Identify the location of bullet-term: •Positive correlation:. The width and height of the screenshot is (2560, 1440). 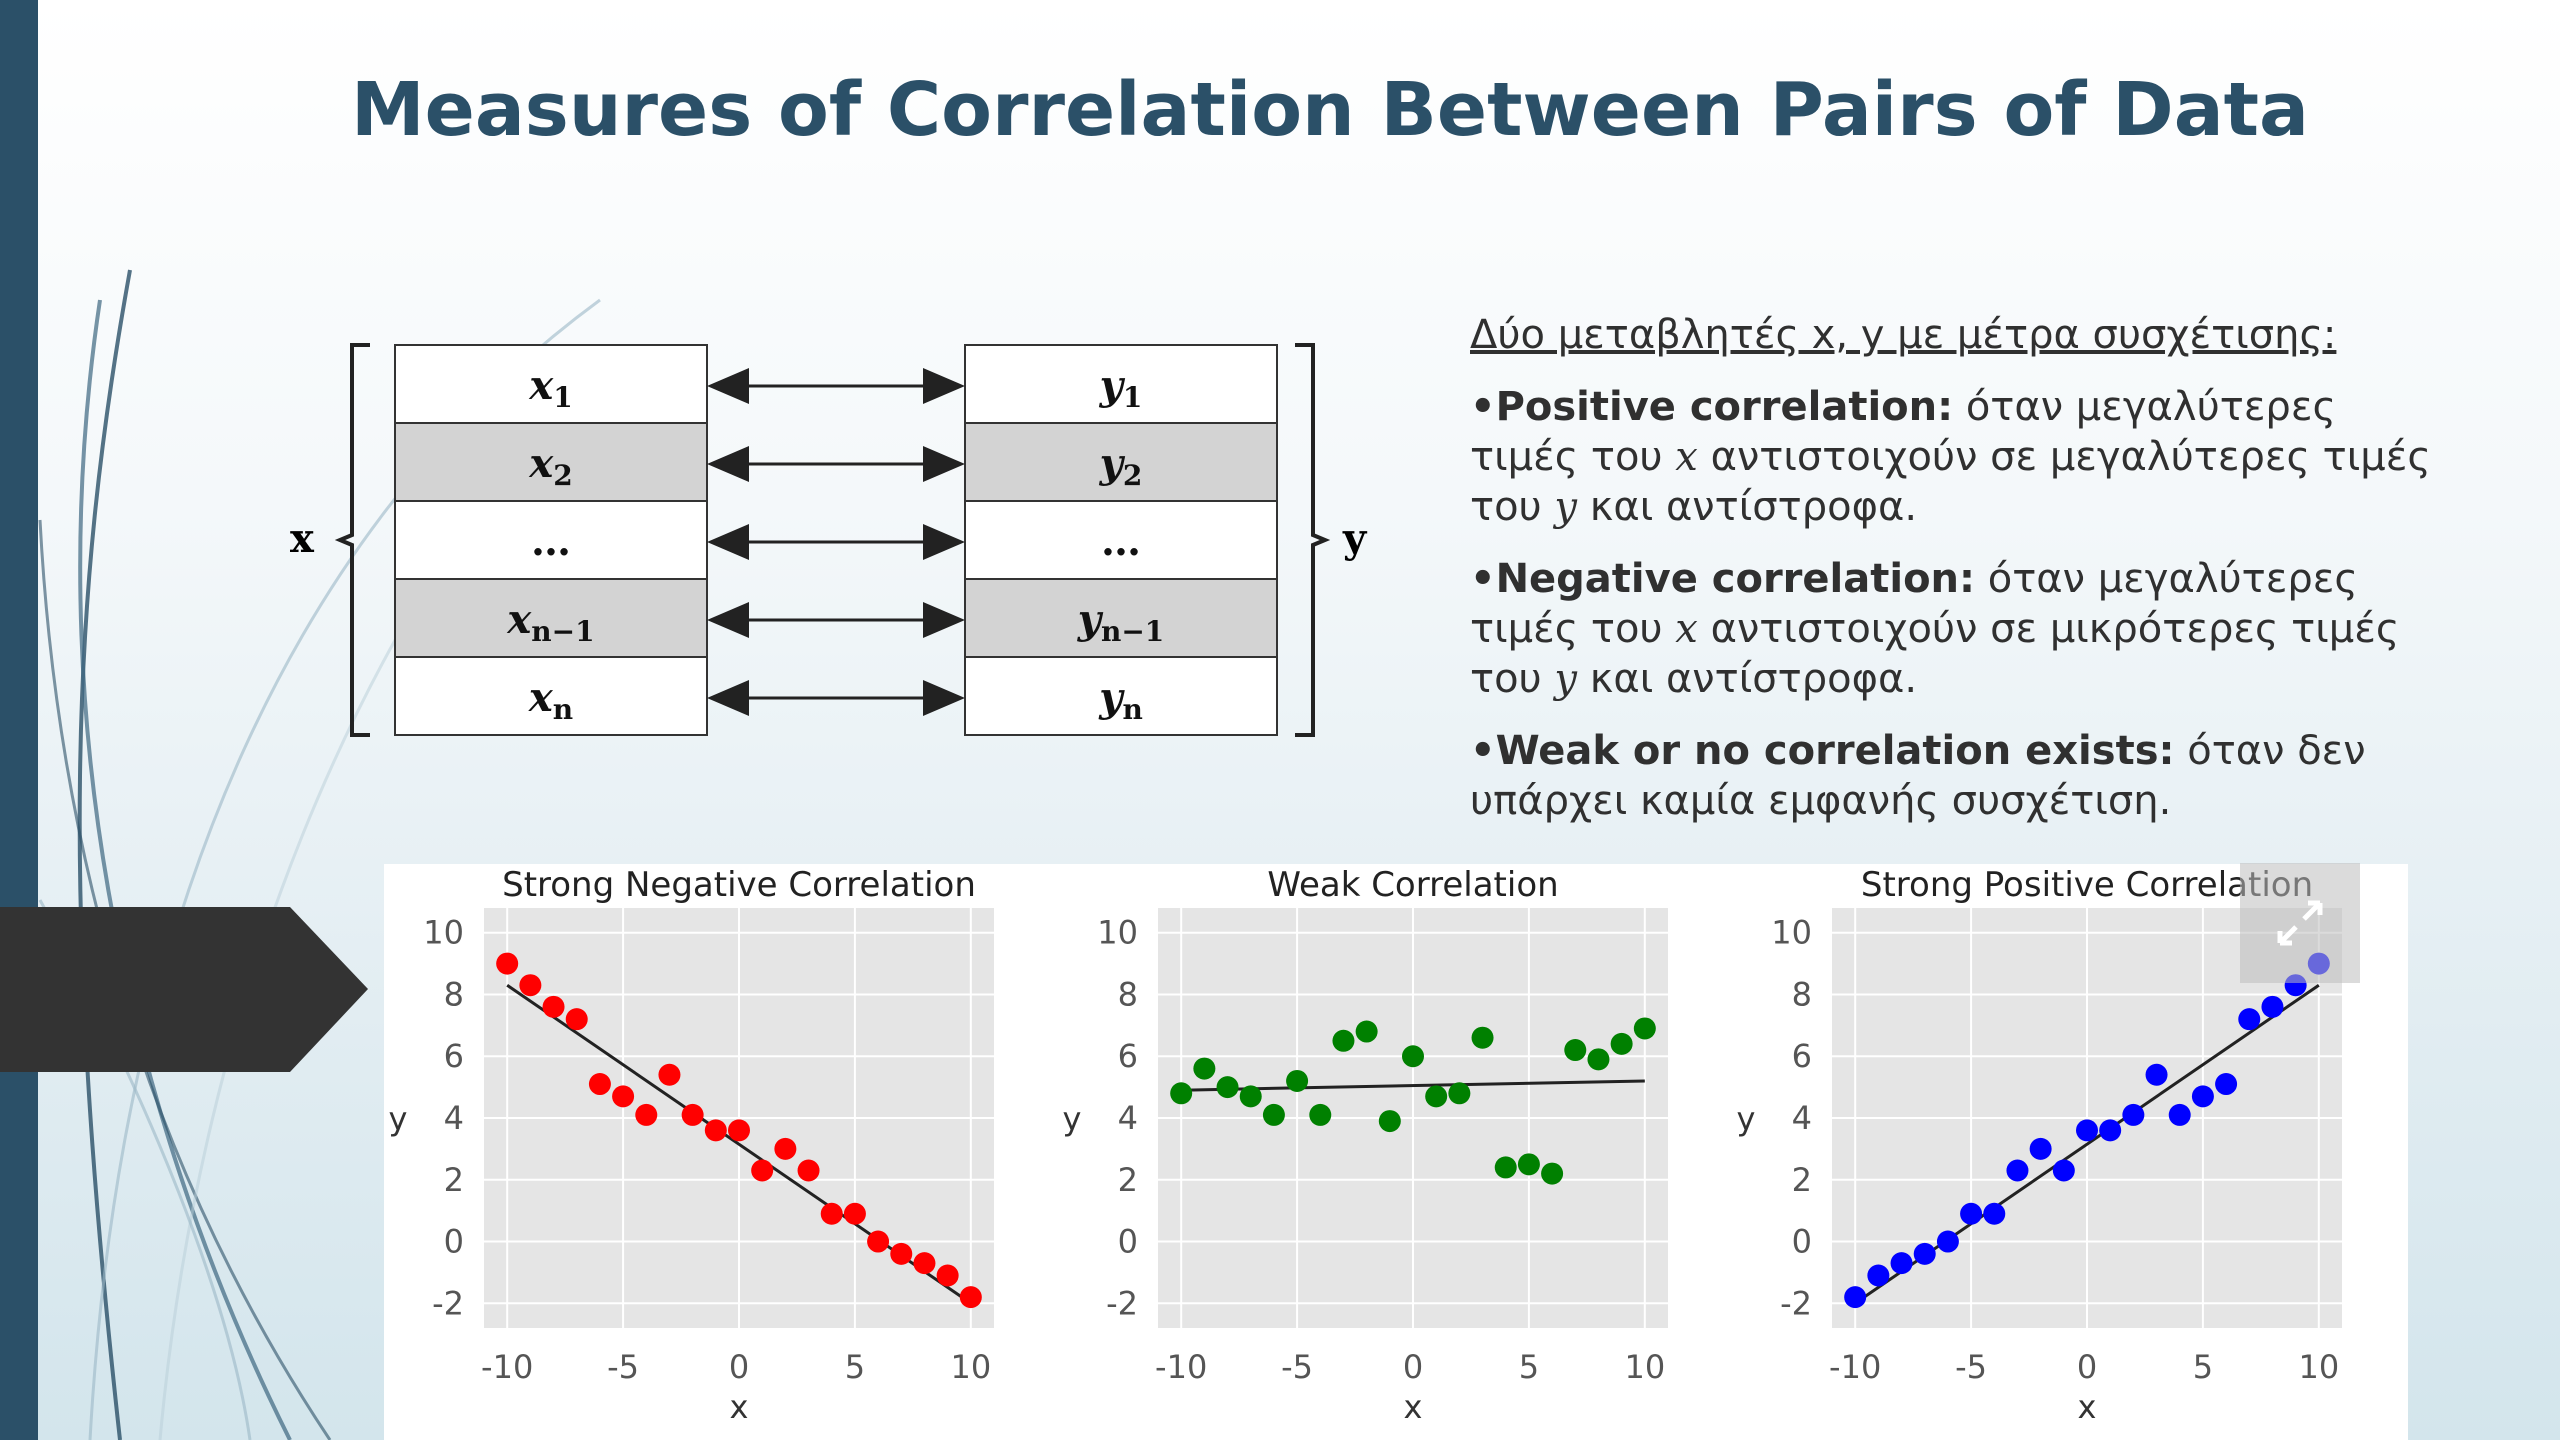
(1712, 407).